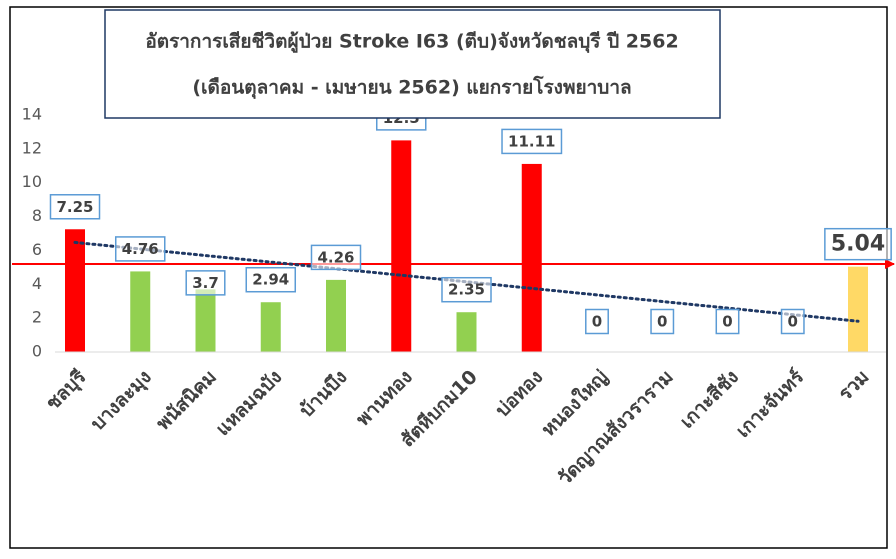 Image resolution: width=896 pixels, height=559 pixels. I want to click on data-label: 3.7, so click(205, 283).